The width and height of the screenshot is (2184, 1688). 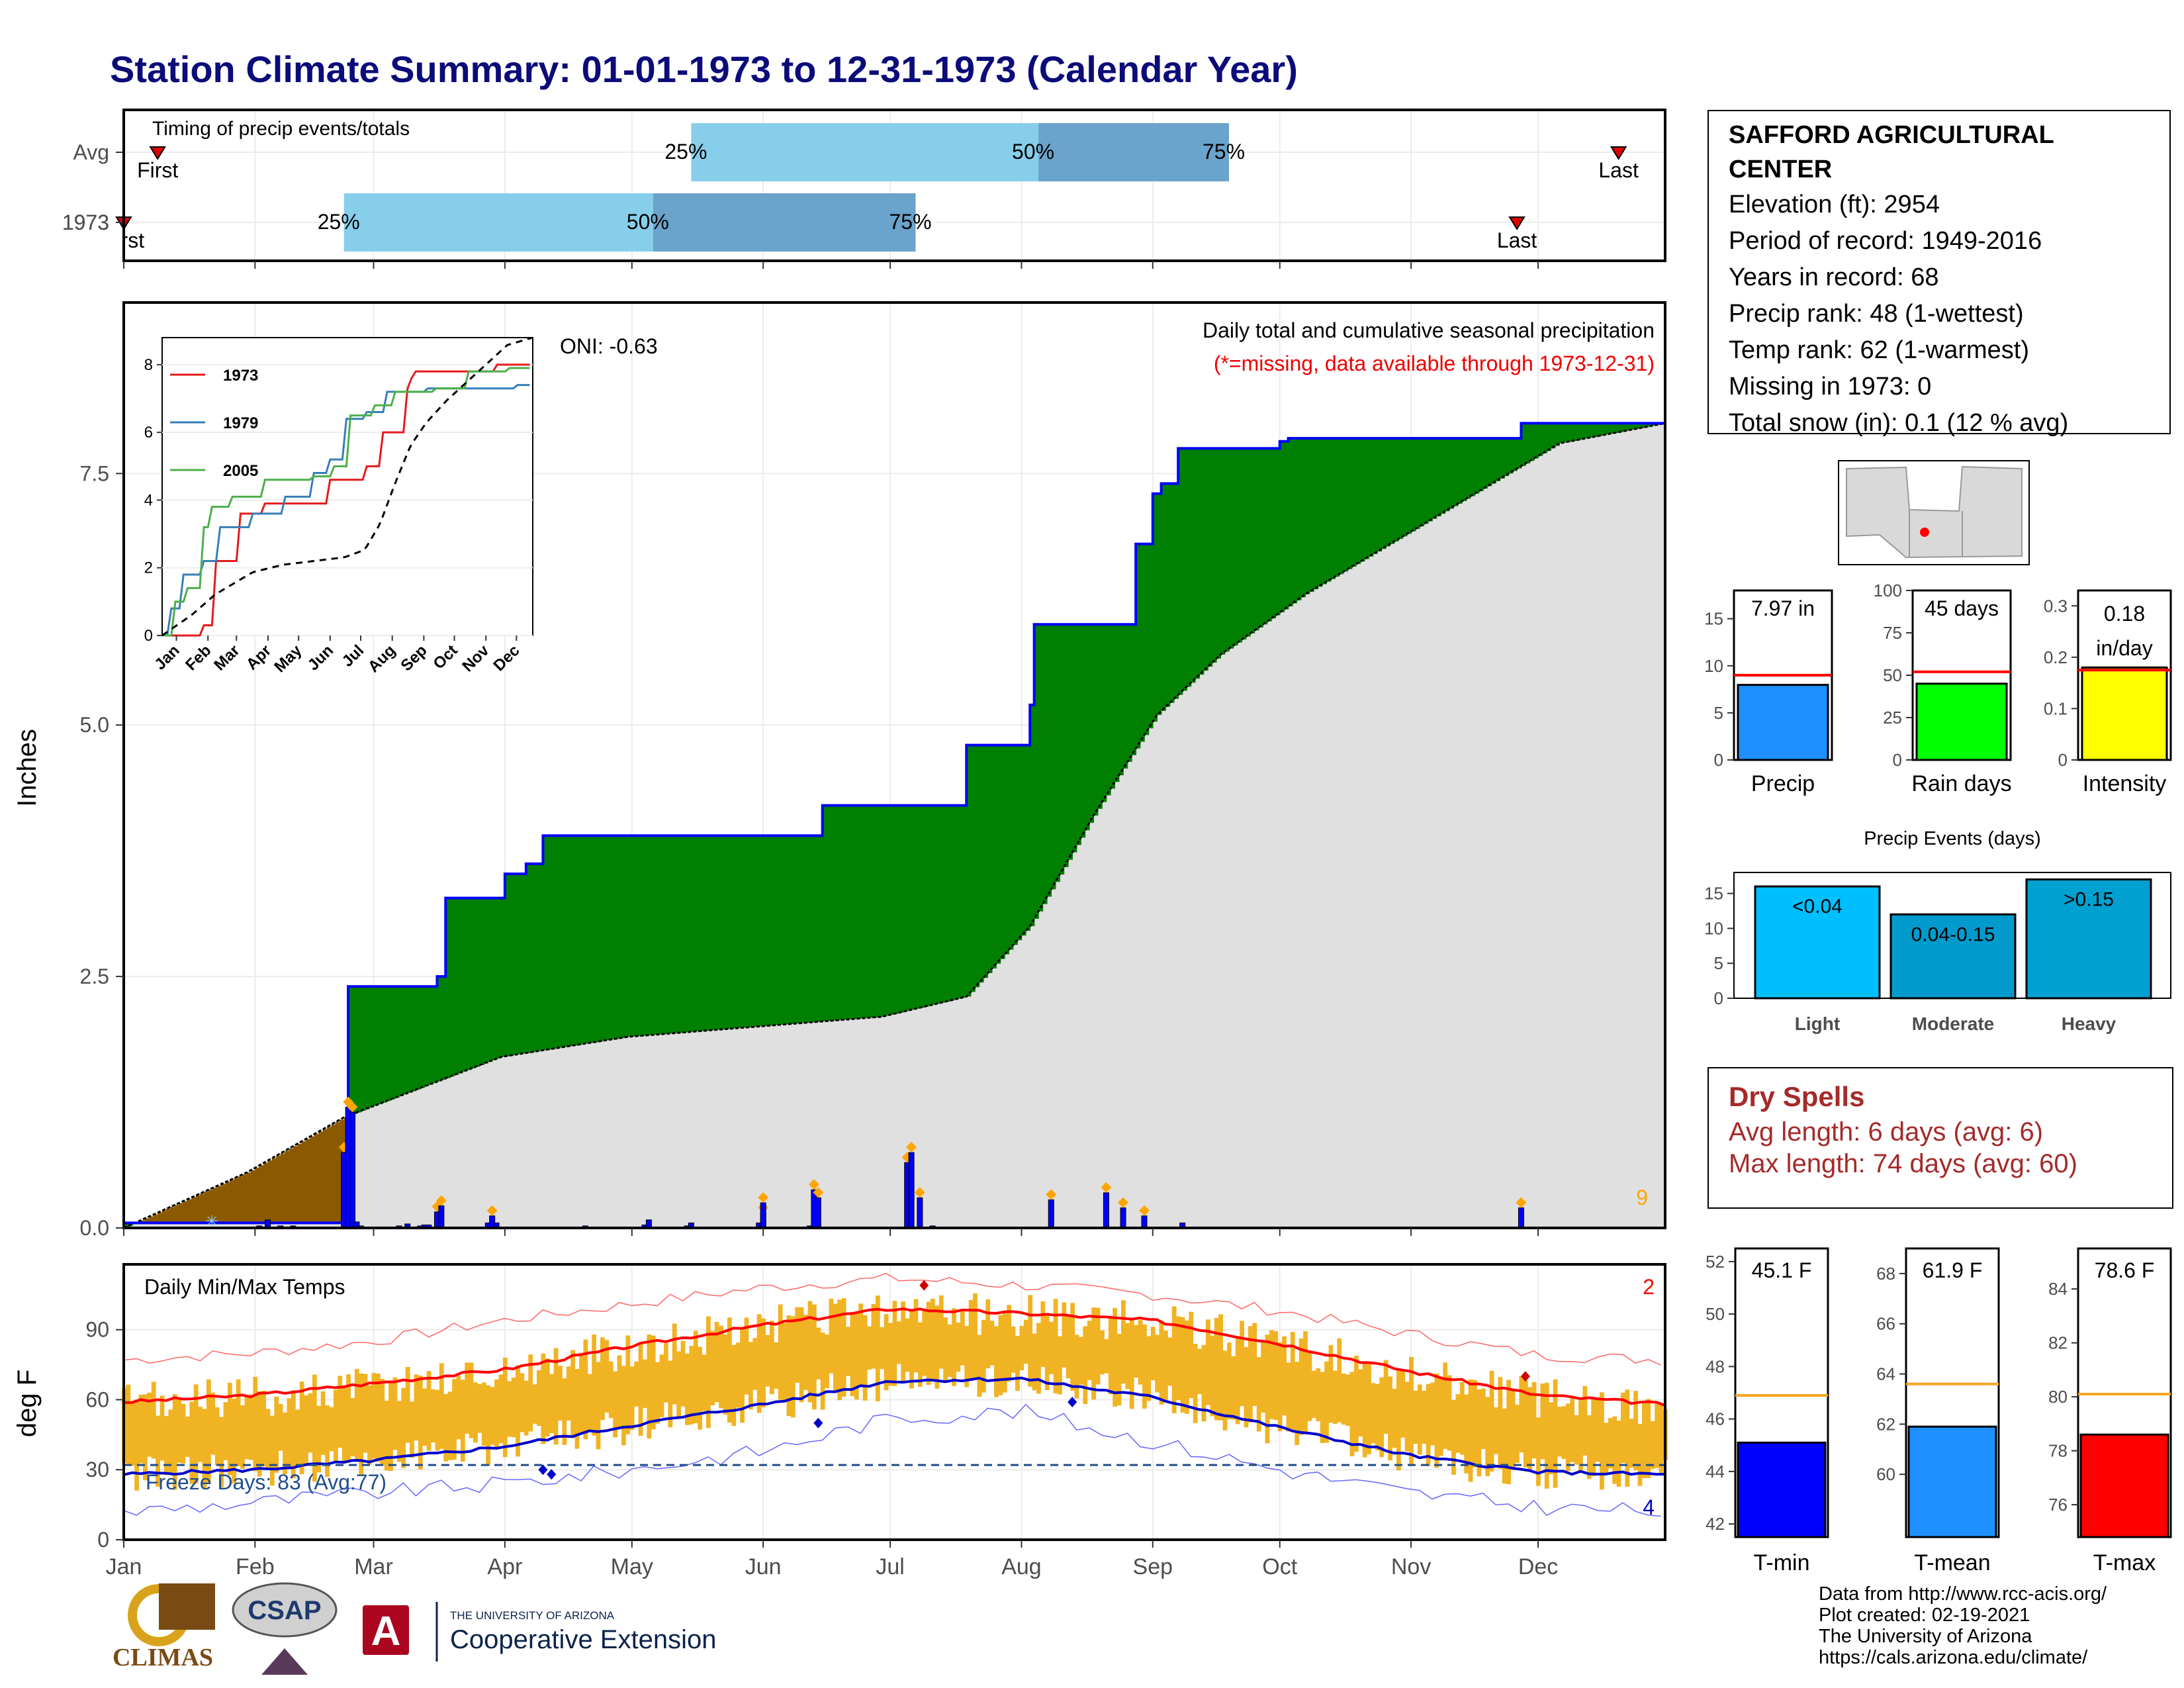 What do you see at coordinates (910, 222) in the screenshot?
I see `pct-label: 75%` at bounding box center [910, 222].